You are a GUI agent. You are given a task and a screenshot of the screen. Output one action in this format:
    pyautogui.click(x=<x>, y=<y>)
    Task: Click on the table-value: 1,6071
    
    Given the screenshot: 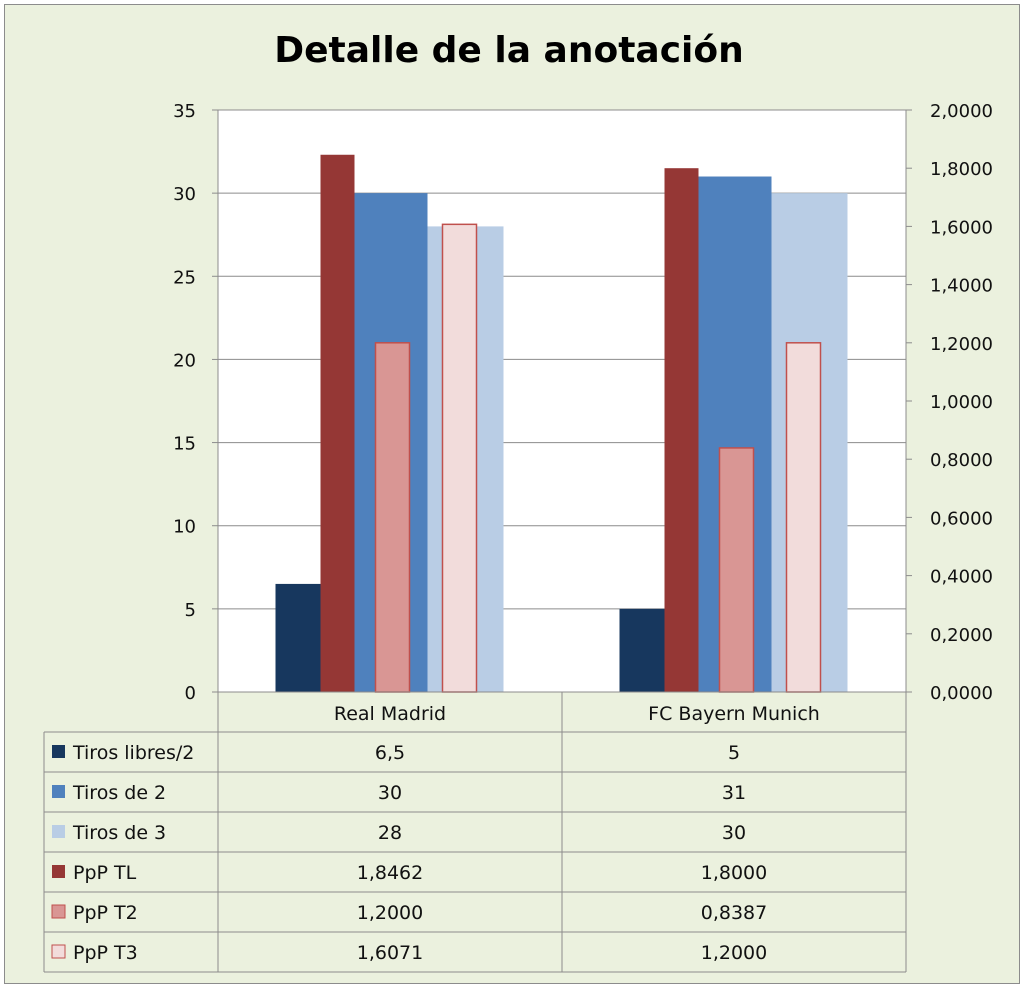 What is the action you would take?
    pyautogui.click(x=390, y=953)
    